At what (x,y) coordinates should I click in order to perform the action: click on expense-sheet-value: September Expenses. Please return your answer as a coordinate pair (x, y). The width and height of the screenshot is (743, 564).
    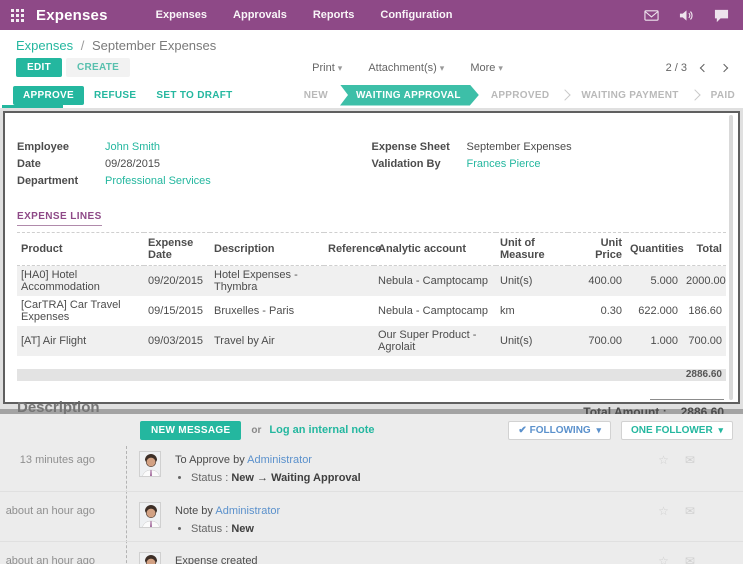
    Looking at the image, I should click on (519, 147).